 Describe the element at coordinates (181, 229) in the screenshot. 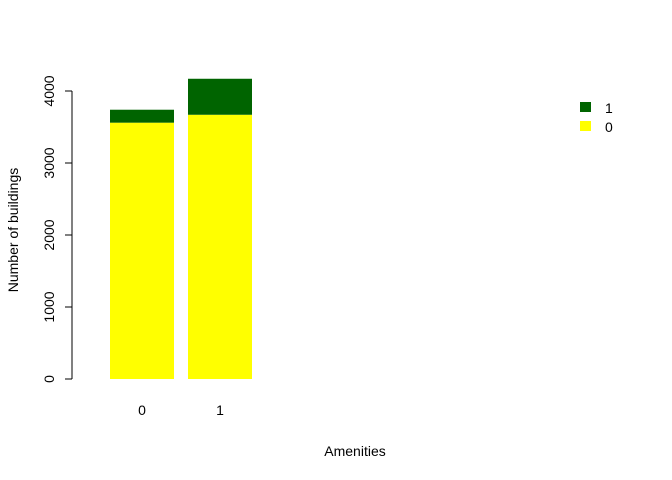

I see `bars` at that location.